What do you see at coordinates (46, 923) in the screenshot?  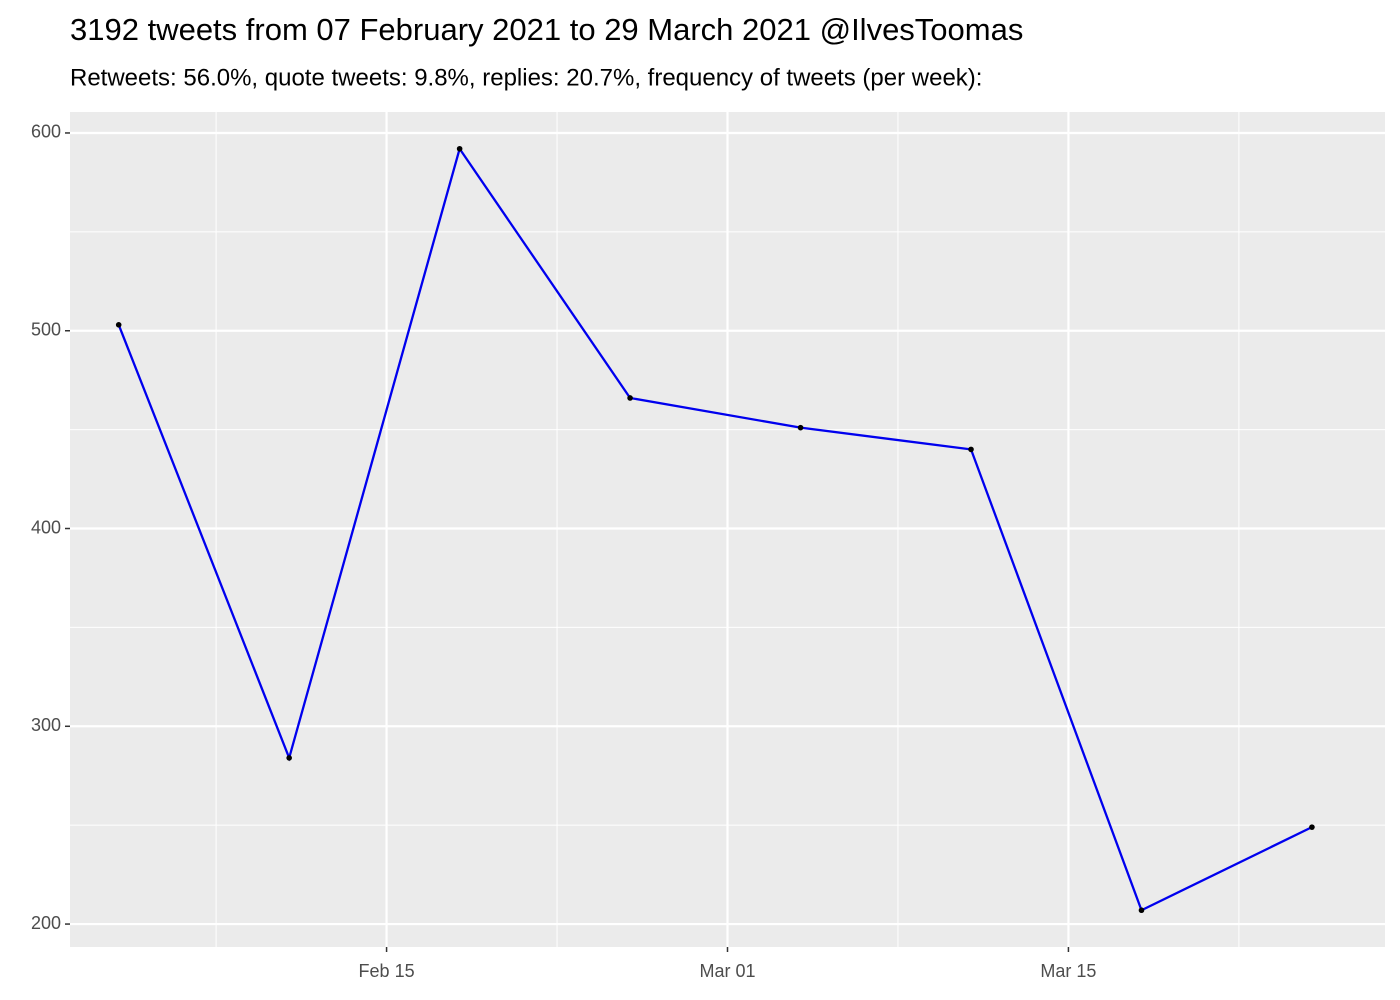 I see `y-tick-label: 200` at bounding box center [46, 923].